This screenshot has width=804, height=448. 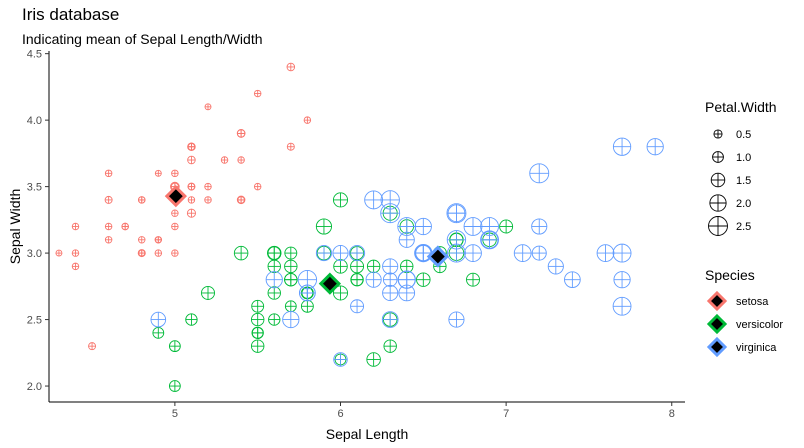 What do you see at coordinates (743, 135) in the screenshot?
I see `size-legend-label: 0.5` at bounding box center [743, 135].